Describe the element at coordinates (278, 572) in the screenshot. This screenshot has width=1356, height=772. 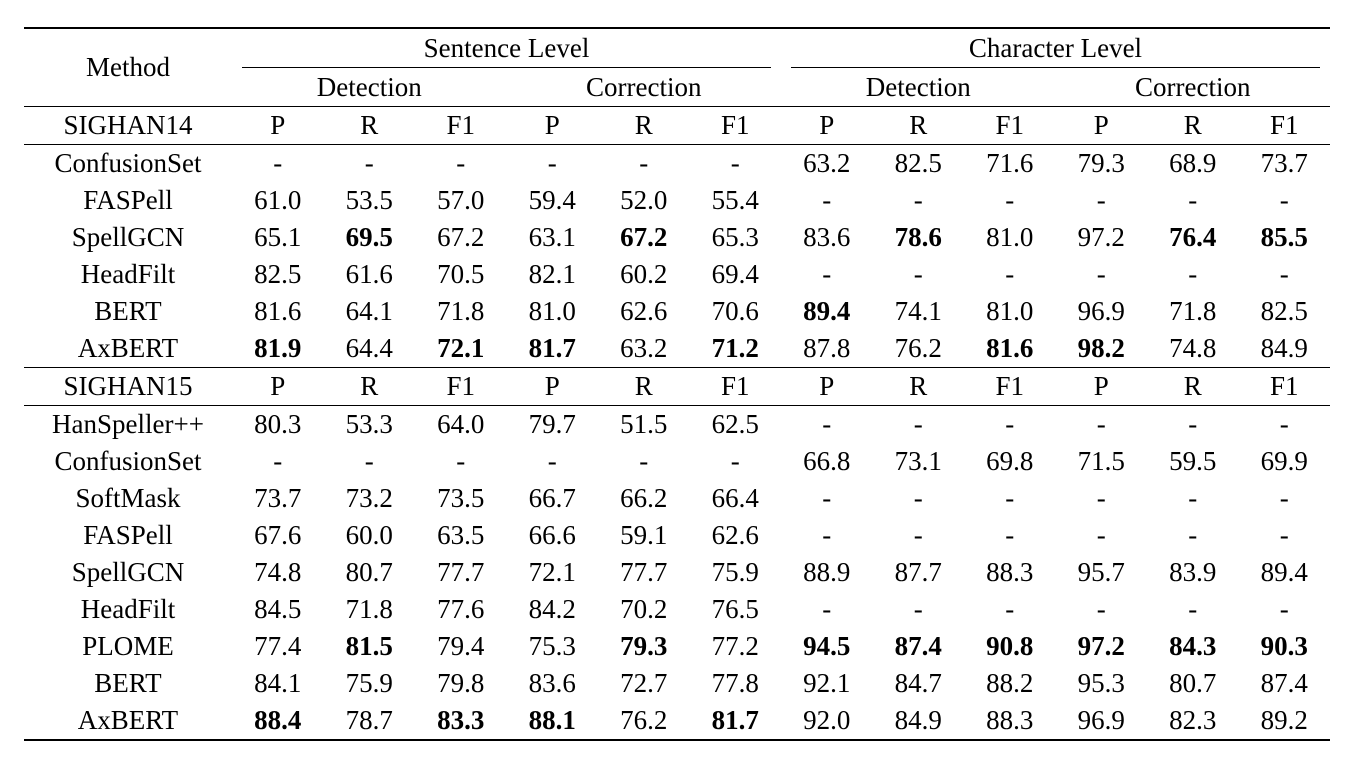
I see `value-cell: 74.8` at that location.